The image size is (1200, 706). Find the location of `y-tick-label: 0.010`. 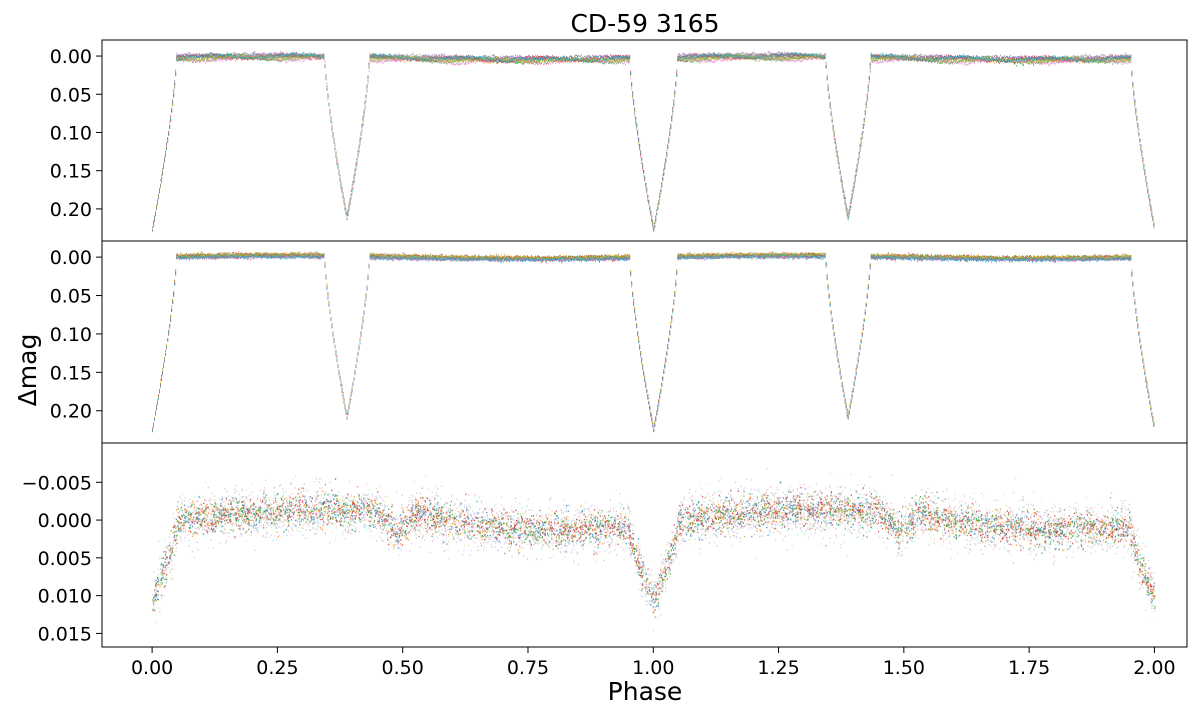

y-tick-label: 0.010 is located at coordinates (65, 597).